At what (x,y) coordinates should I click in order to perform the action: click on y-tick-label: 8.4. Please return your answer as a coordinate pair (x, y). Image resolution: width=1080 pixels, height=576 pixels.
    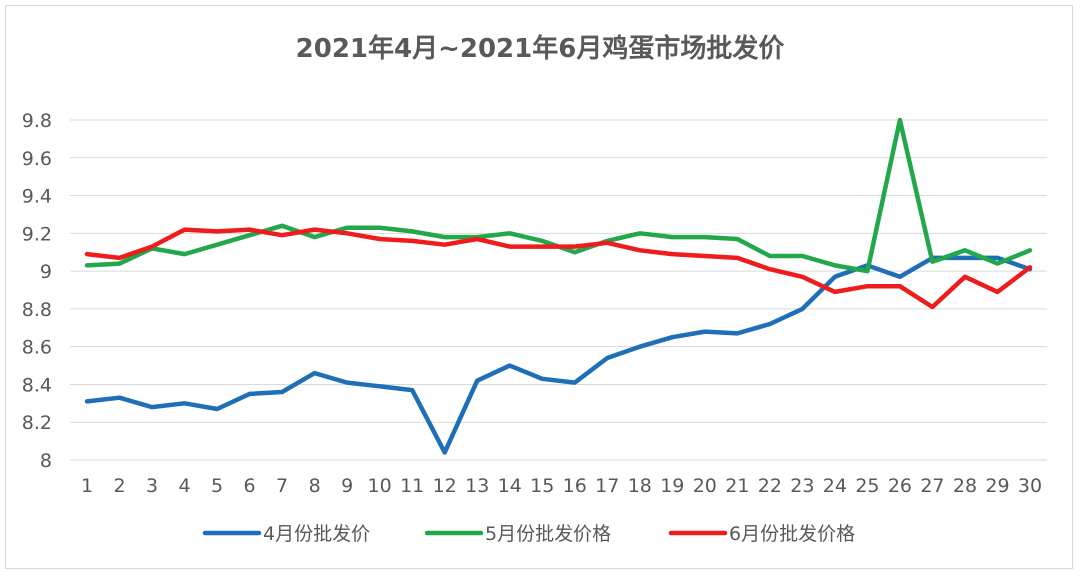
    Looking at the image, I should click on (37, 385).